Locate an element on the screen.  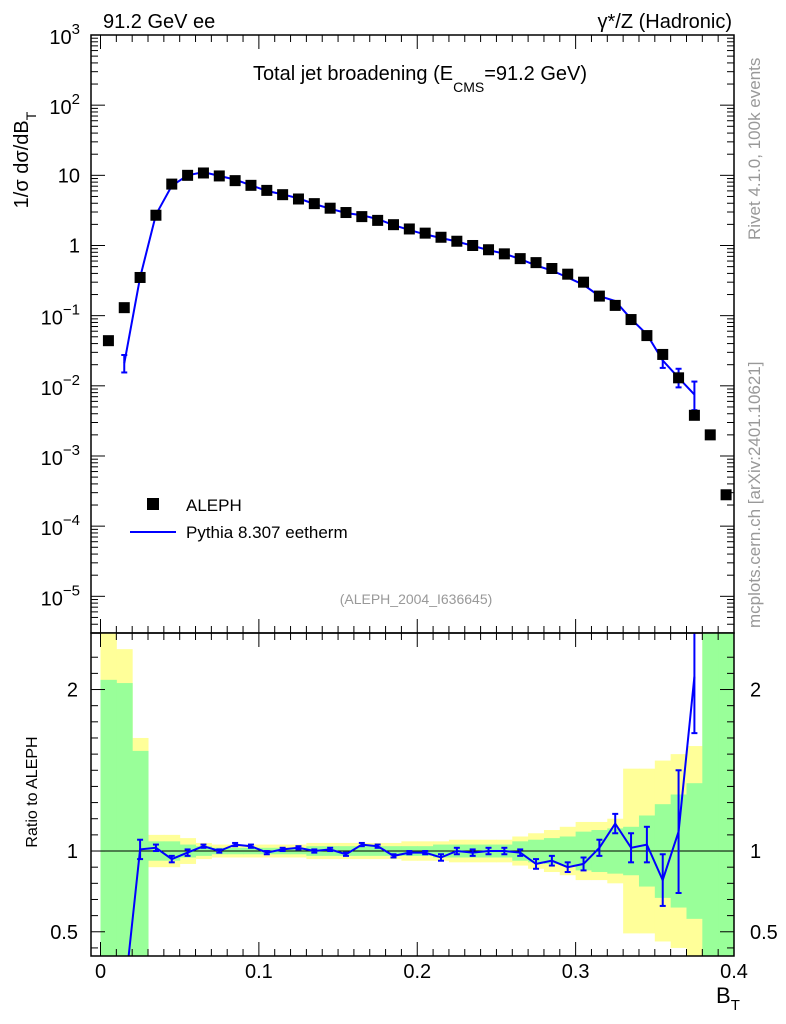
main-ylabel-sub: T is located at coordinates (31, 115).